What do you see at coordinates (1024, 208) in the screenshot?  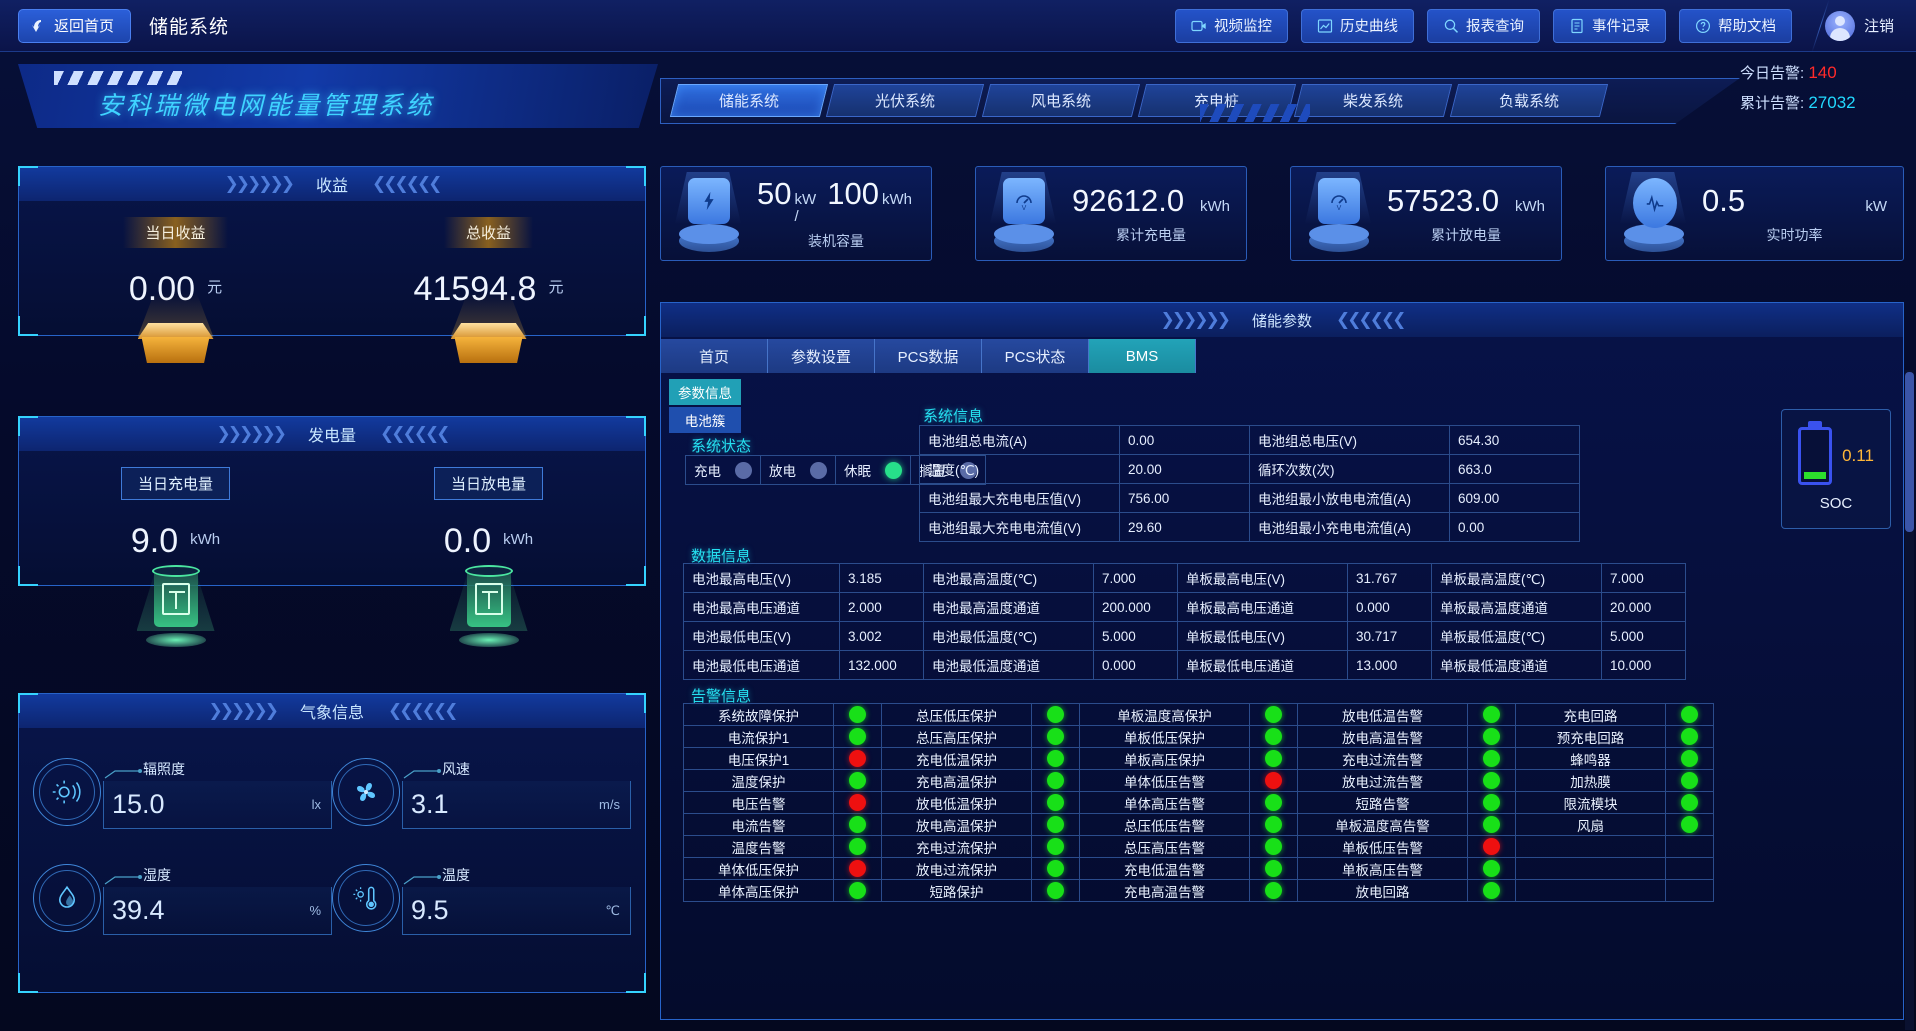 I see `svg-text: V` at bounding box center [1024, 208].